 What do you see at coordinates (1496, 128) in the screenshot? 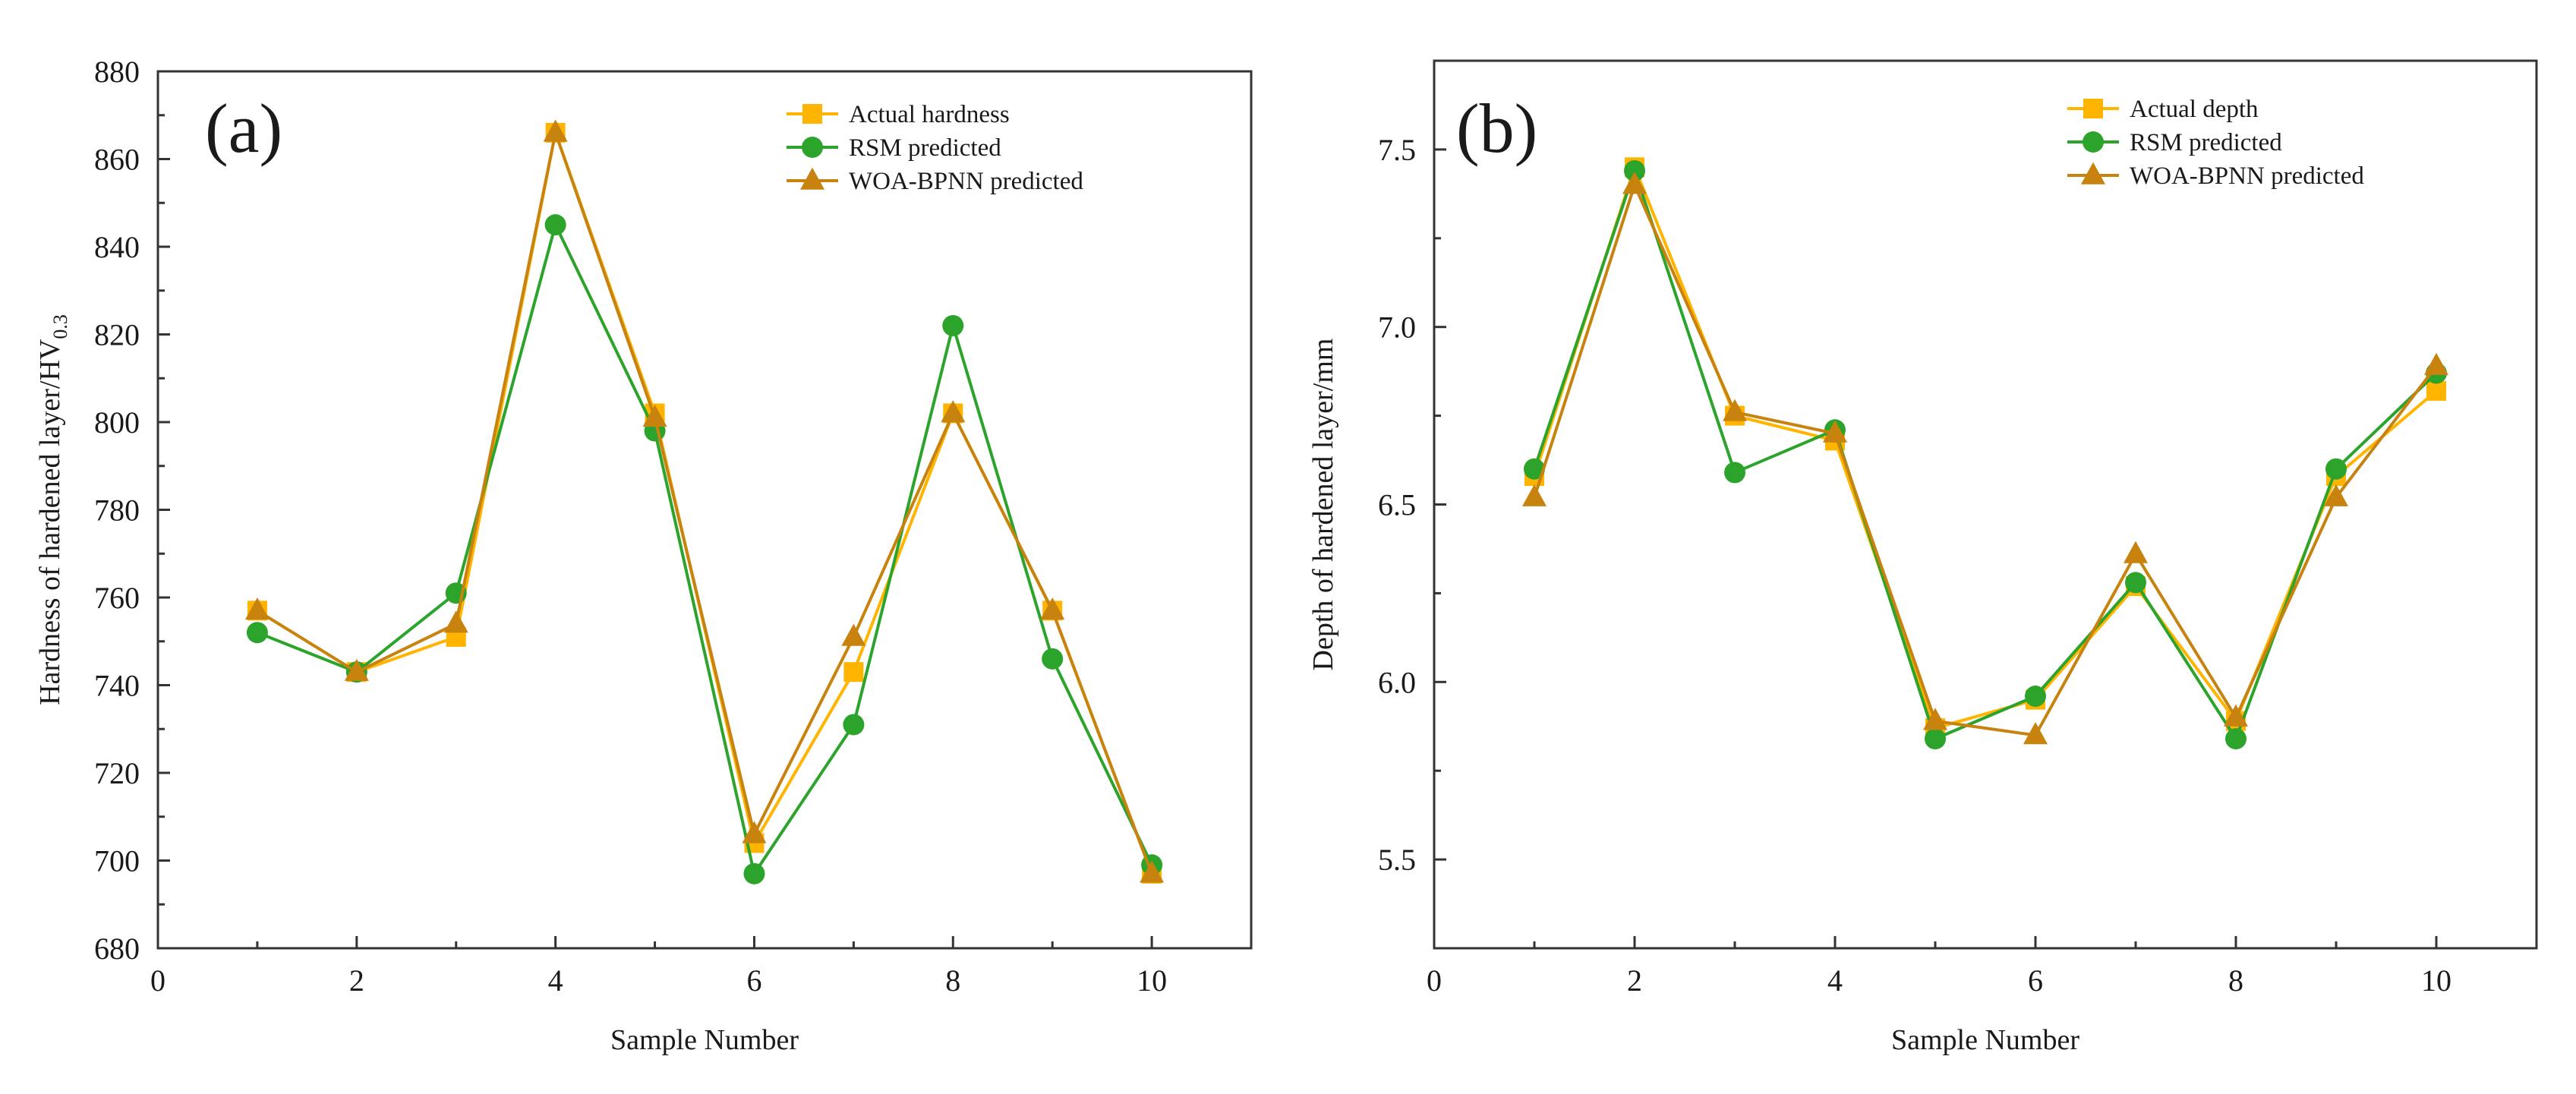
I see `panel-label: (b)` at bounding box center [1496, 128].